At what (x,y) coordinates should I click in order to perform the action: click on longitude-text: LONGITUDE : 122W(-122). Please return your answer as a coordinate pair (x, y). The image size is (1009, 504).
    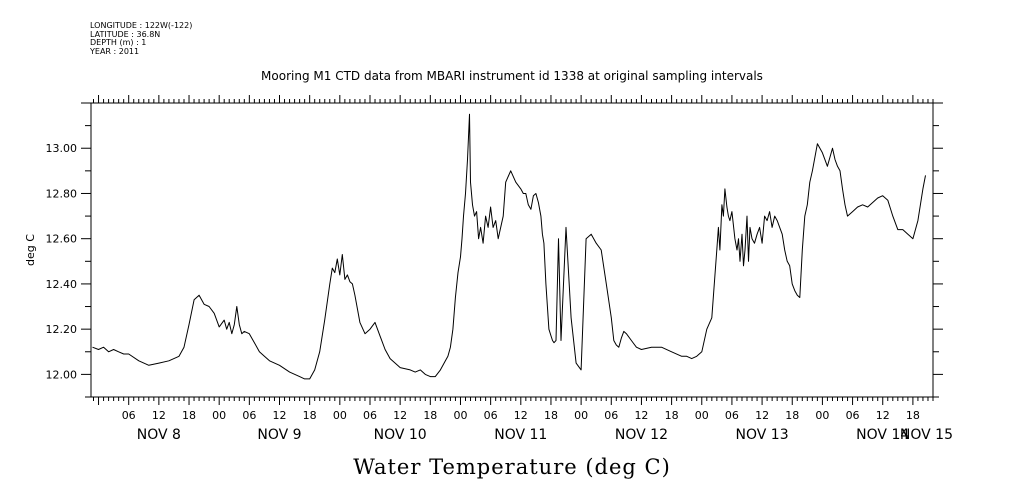
    Looking at the image, I should click on (141, 25).